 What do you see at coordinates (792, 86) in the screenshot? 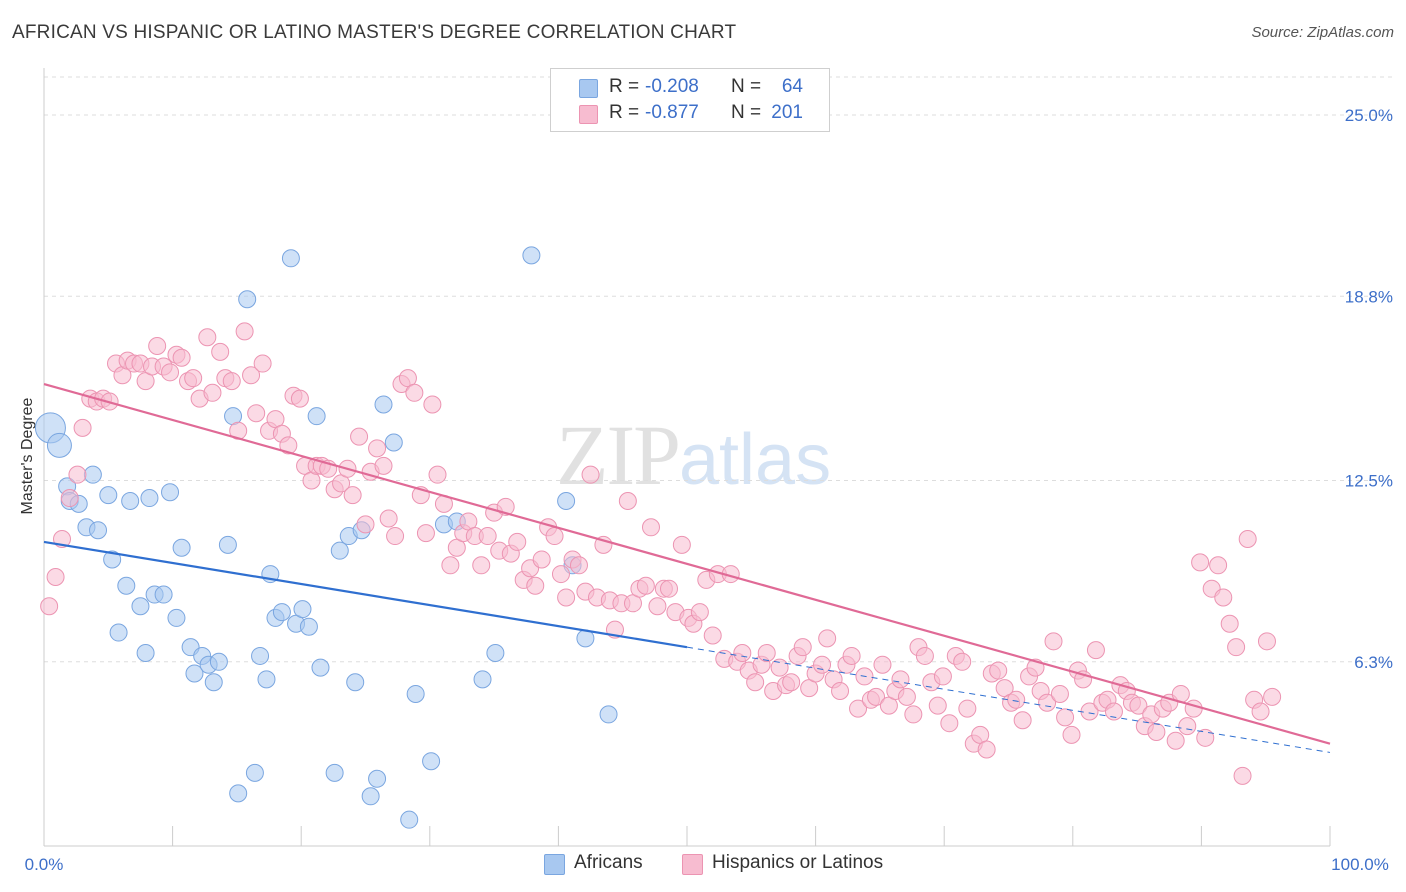
I see `n-value: 64` at bounding box center [792, 86].